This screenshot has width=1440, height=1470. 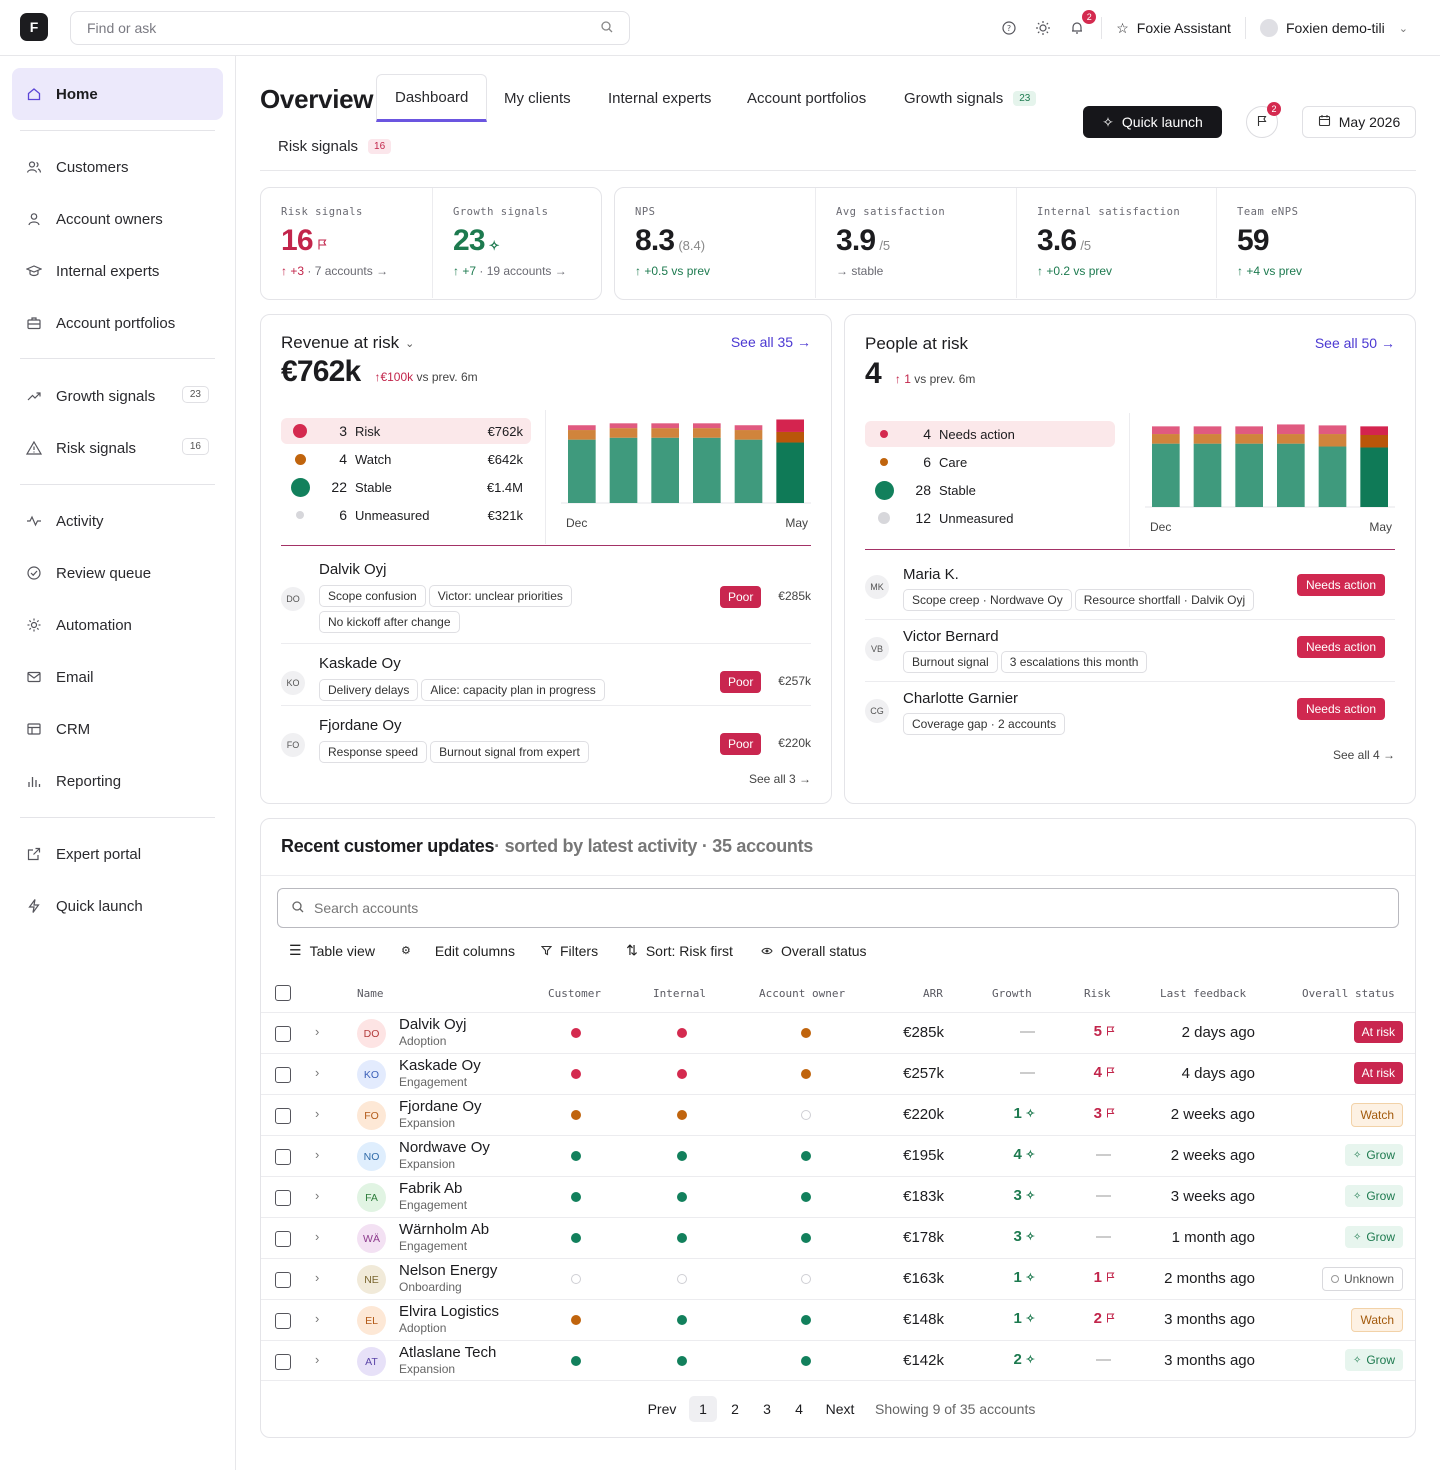 What do you see at coordinates (406, 515) in the screenshot?
I see `legend-row-unmeasured: 6 Unmeasured €321k` at bounding box center [406, 515].